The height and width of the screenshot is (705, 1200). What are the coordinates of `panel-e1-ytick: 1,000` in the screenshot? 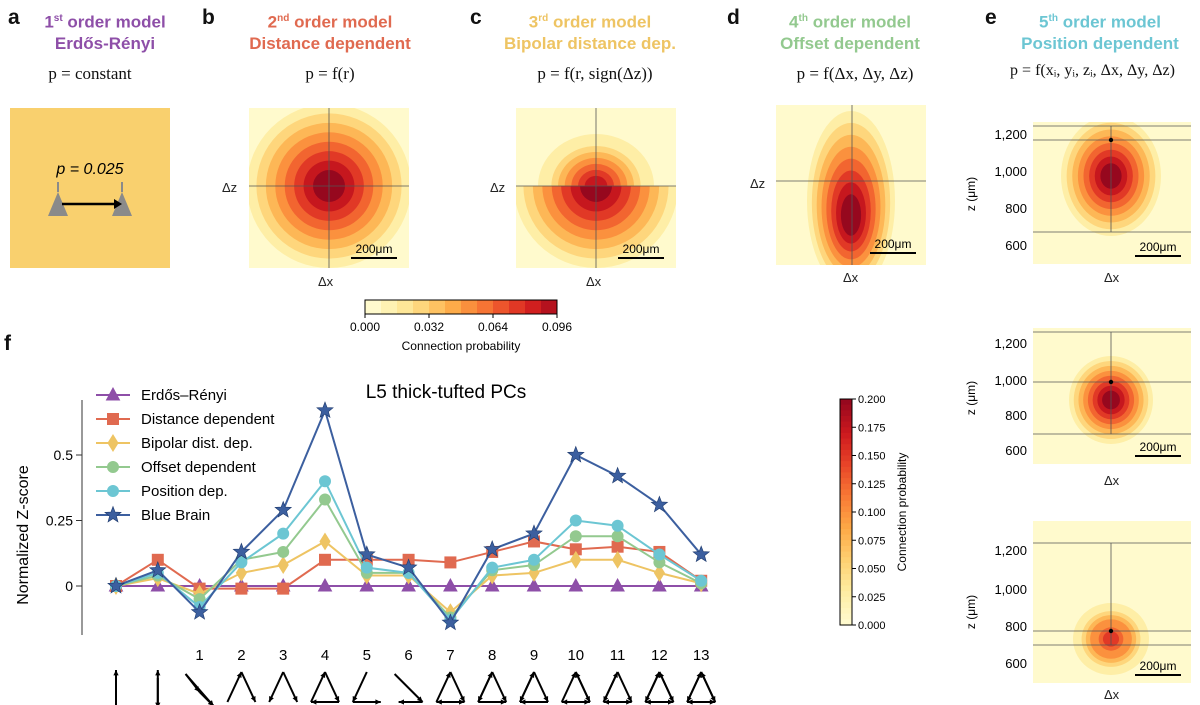 It's located at (1010, 171).